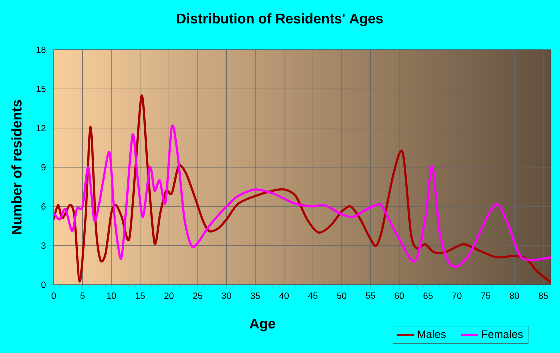 Image resolution: width=560 pixels, height=353 pixels. Describe the element at coordinates (44, 285) in the screenshot. I see `y-tick-label: 0` at that location.